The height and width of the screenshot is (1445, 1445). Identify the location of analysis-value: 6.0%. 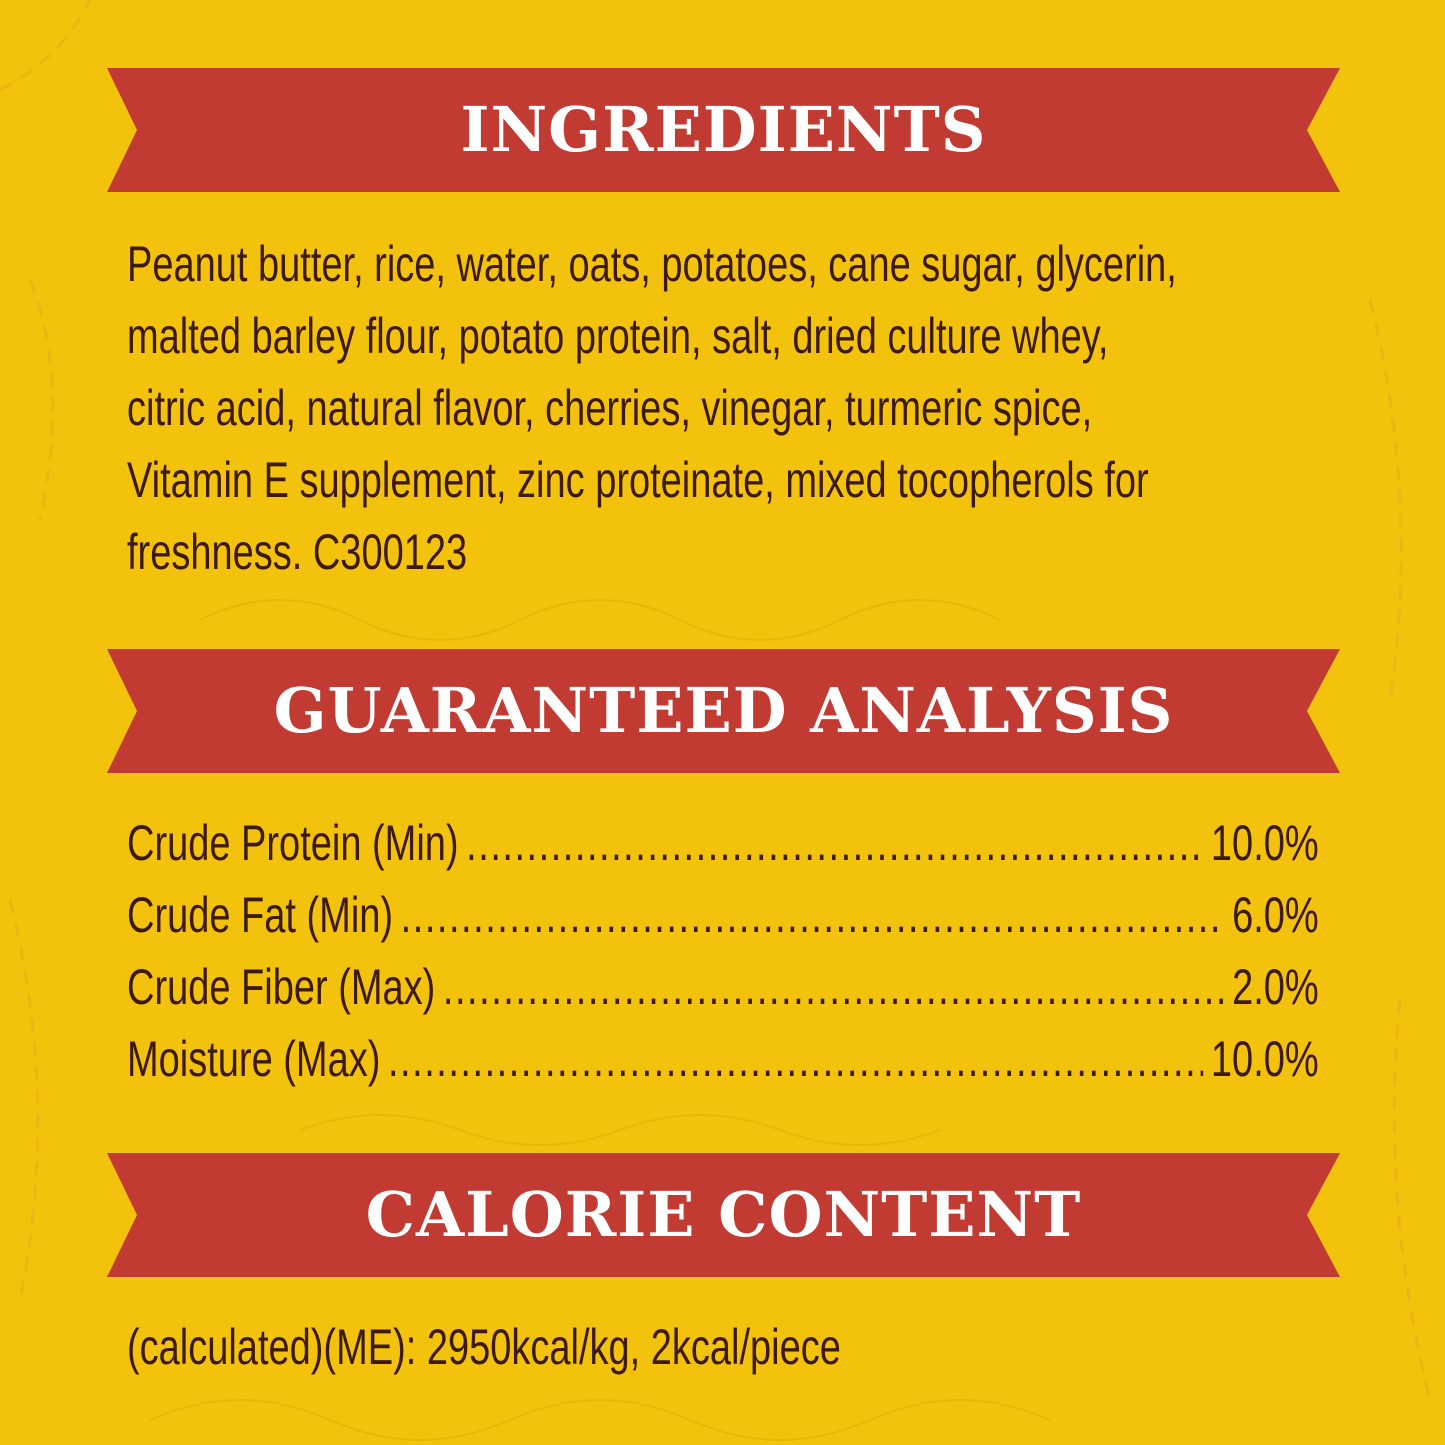
(1275, 915).